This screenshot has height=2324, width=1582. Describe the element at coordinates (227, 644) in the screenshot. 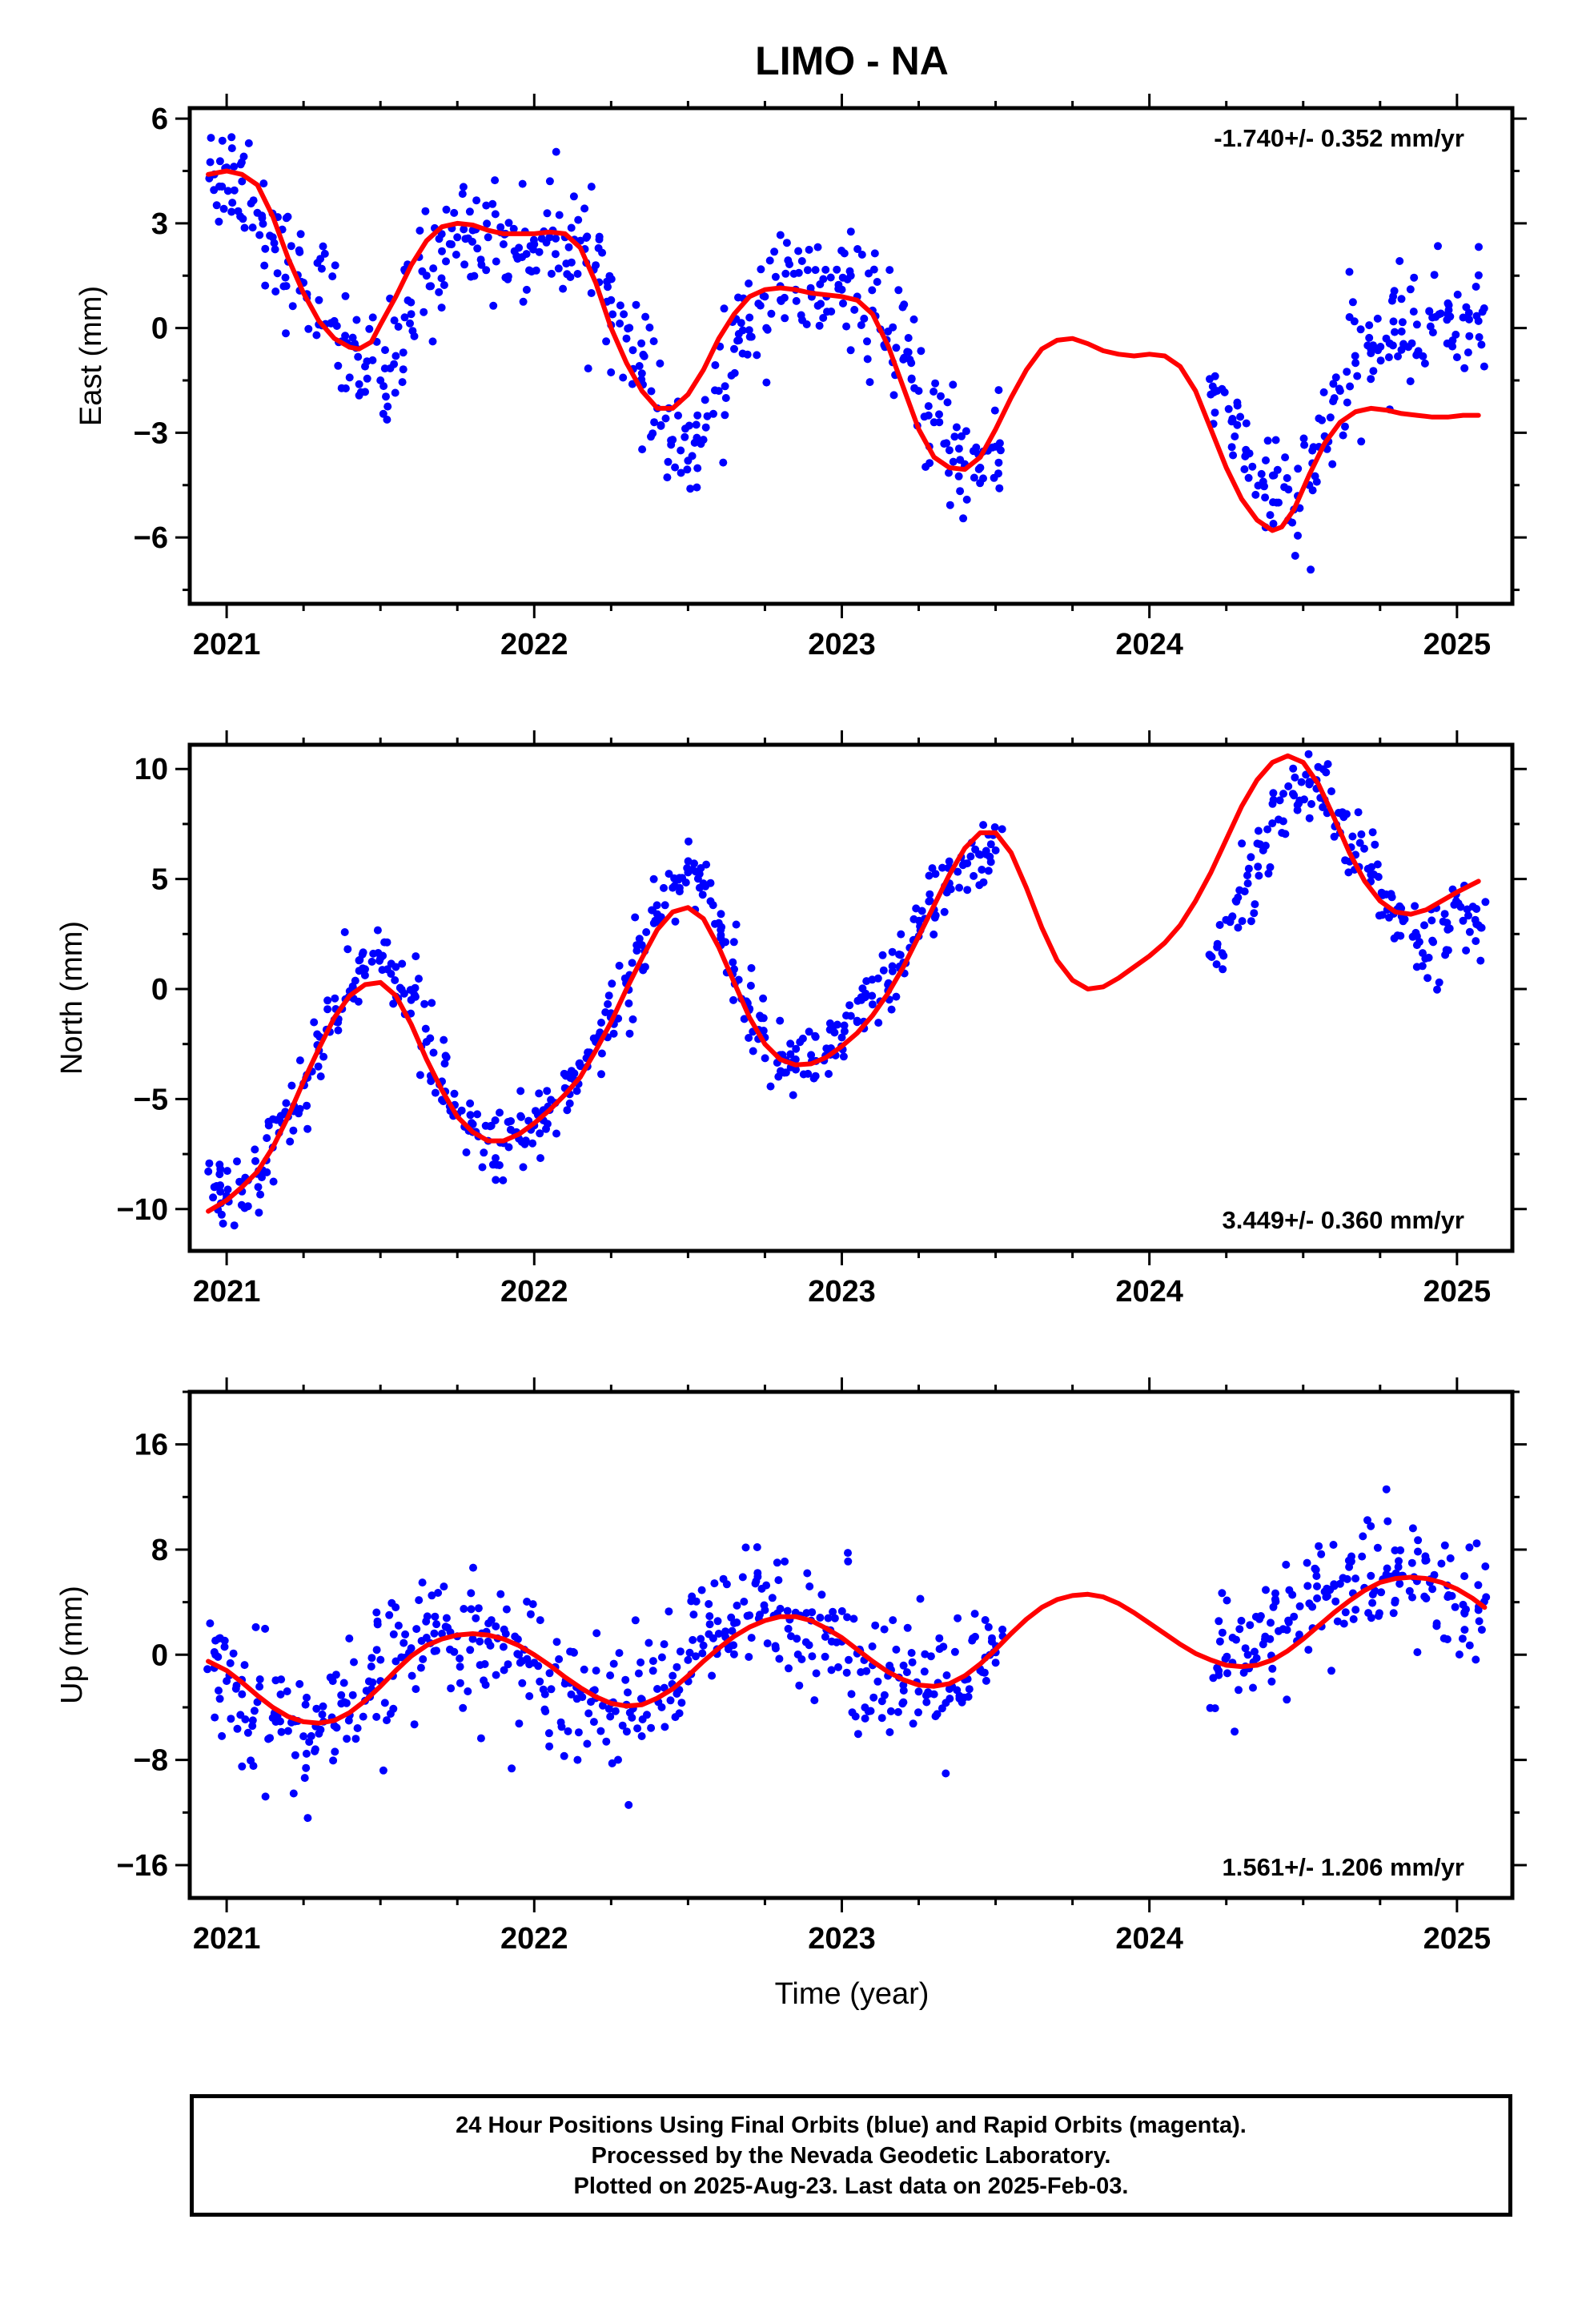

I see `x-tick-label: 2021` at that location.